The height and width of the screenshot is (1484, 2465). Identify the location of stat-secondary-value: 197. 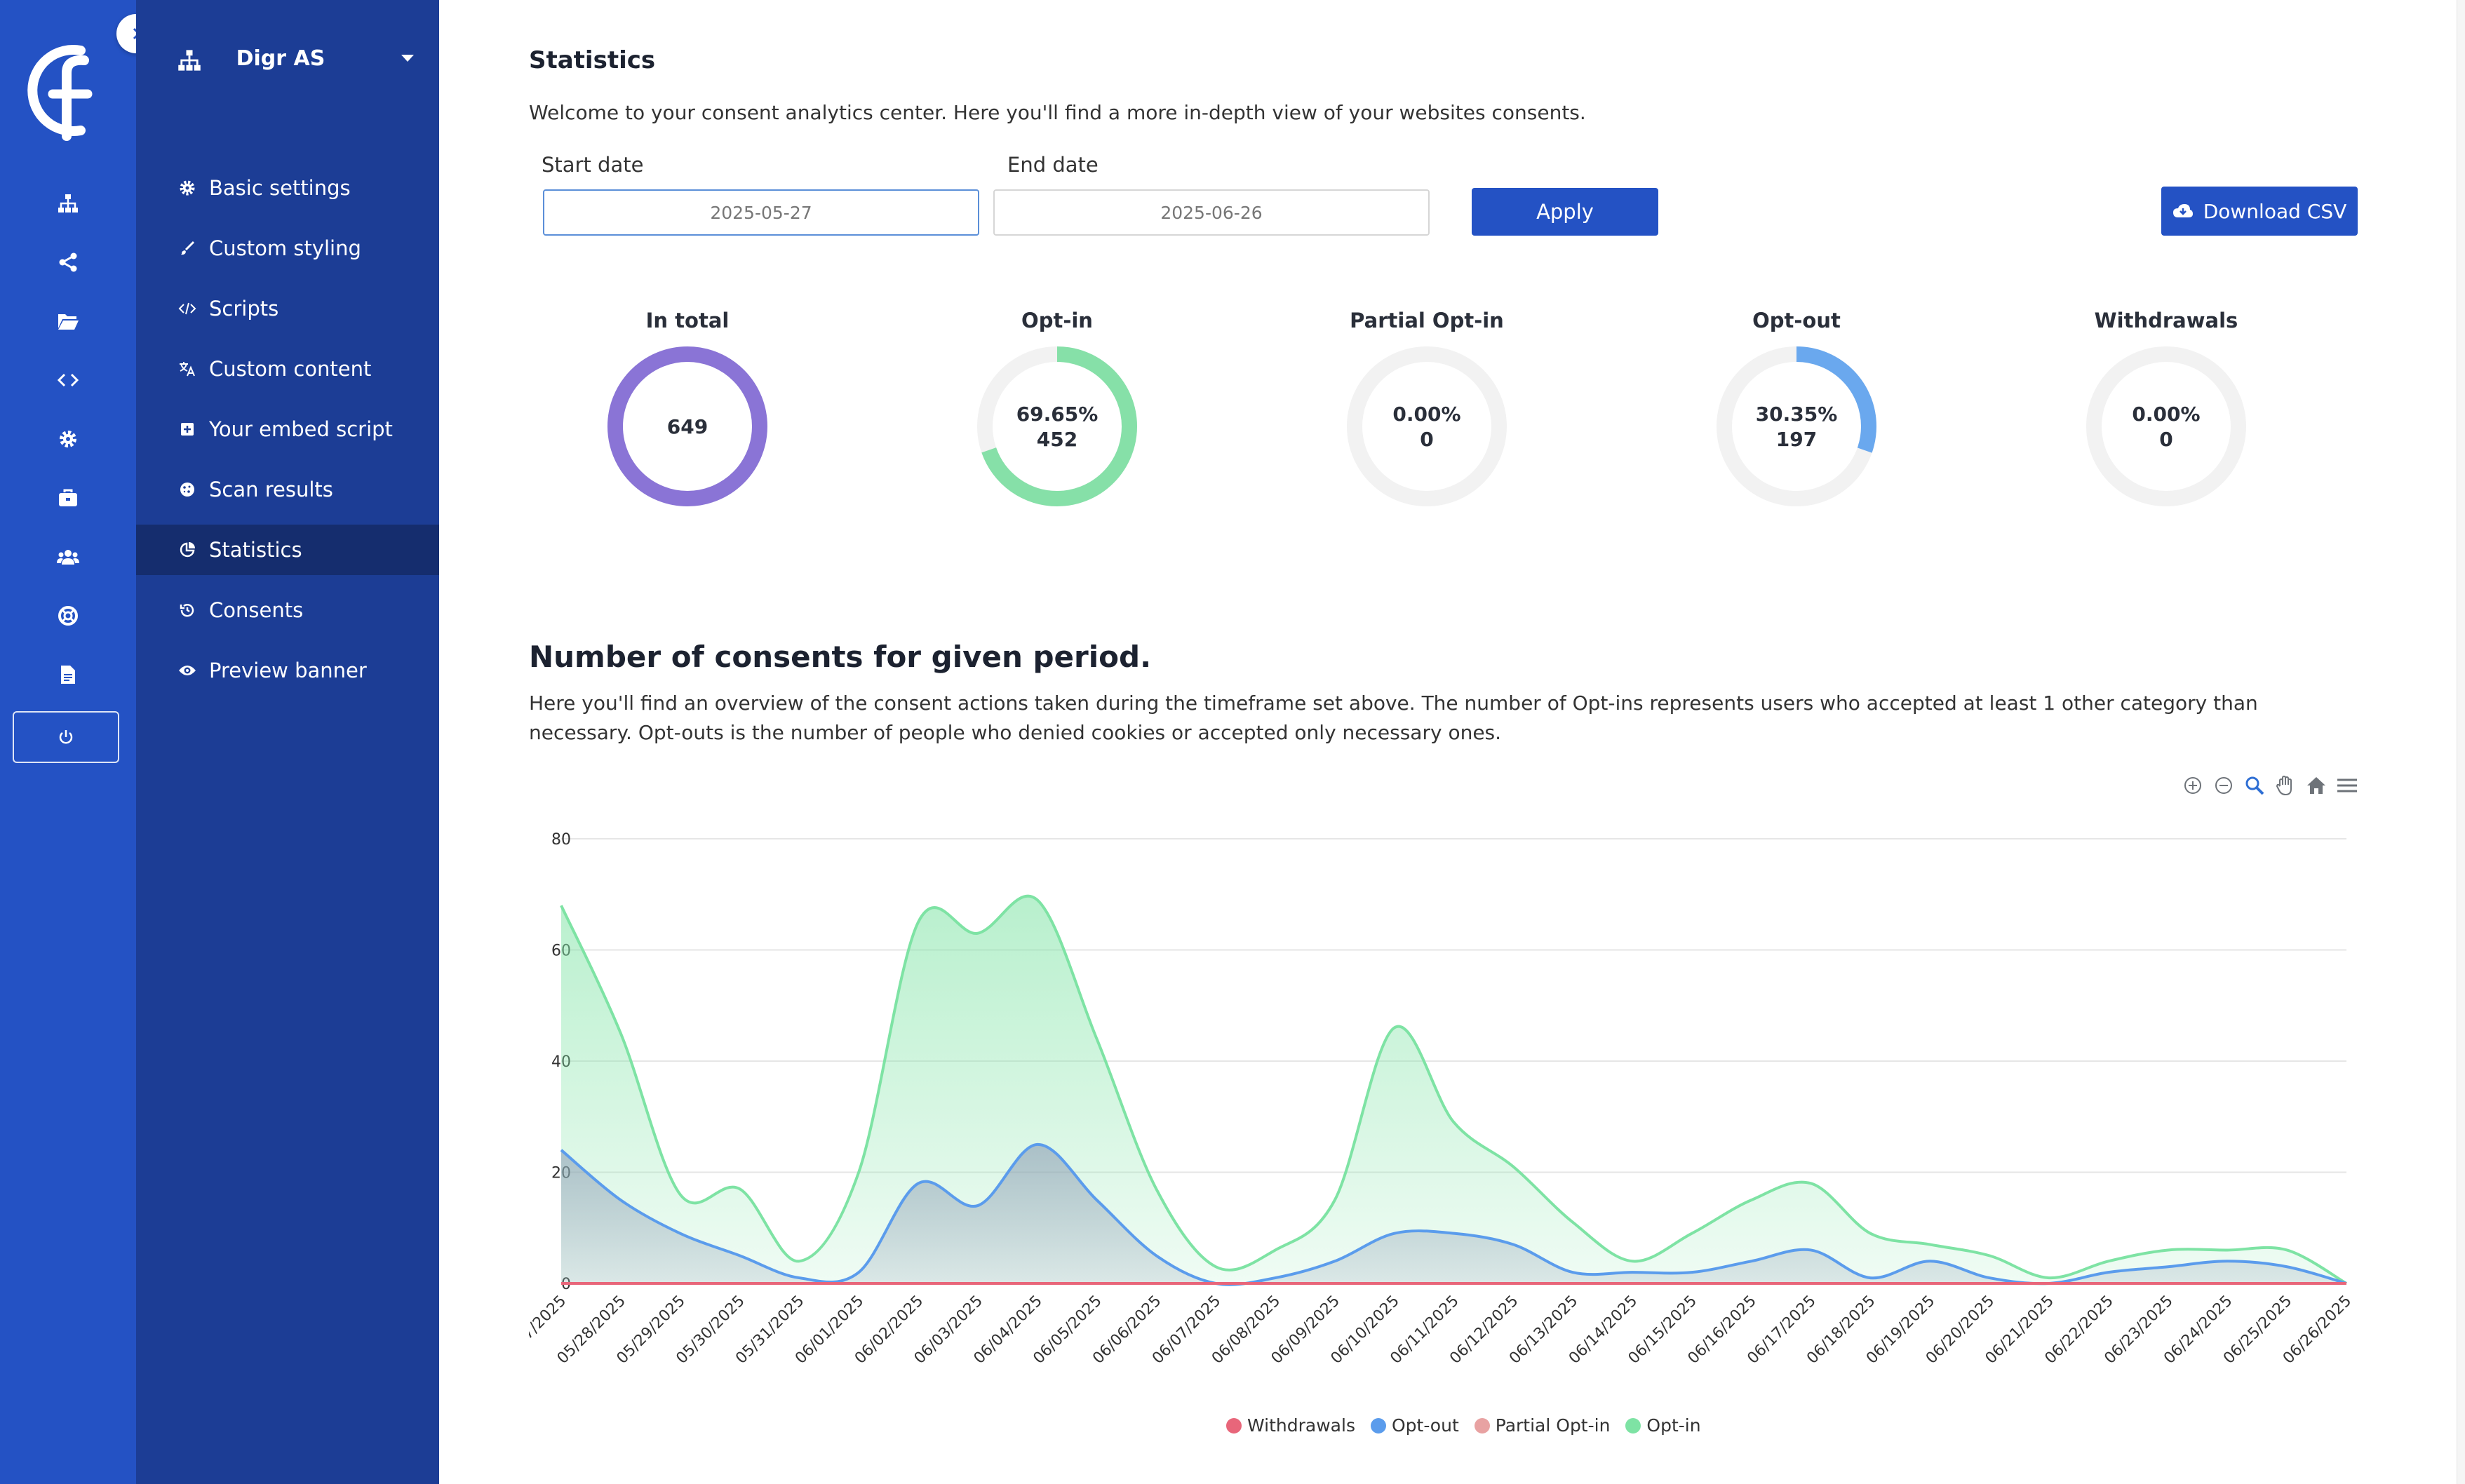
(1796, 440).